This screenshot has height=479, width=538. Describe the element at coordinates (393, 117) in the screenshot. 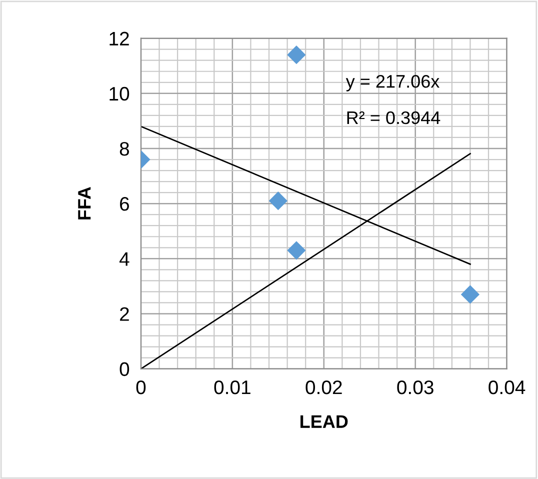

I see `annotation: R² = 0.3944` at that location.